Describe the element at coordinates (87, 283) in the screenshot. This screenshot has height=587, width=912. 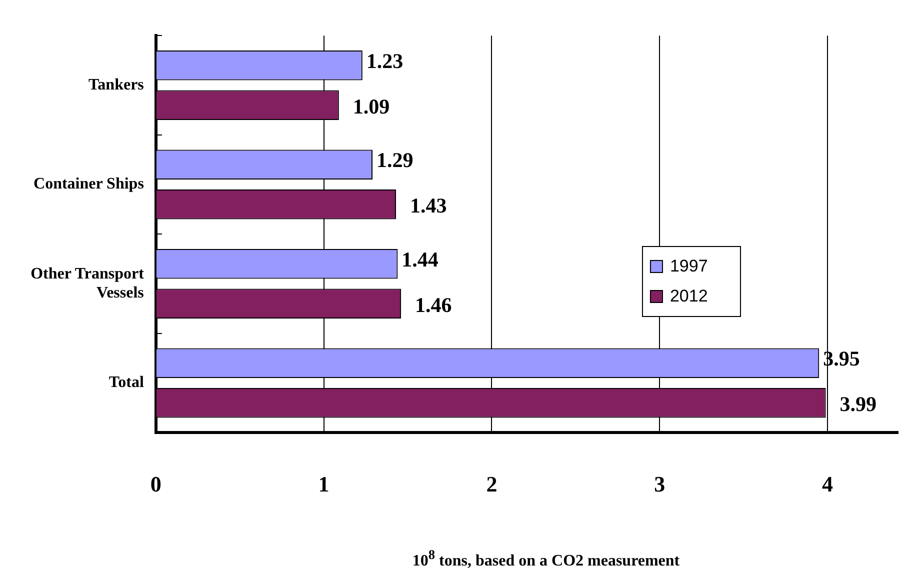
I see `y-tick-label: Other Transport Vessels` at that location.